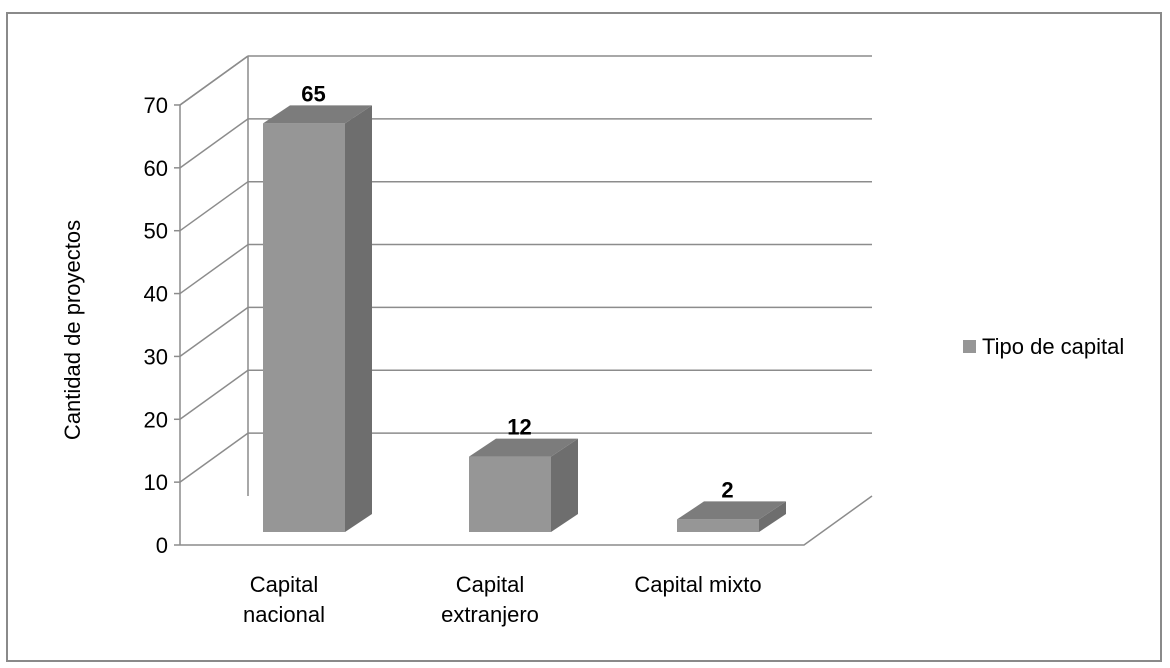 This screenshot has width=1170, height=668. Describe the element at coordinates (156, 105) in the screenshot. I see `y-tick-label: 70` at that location.